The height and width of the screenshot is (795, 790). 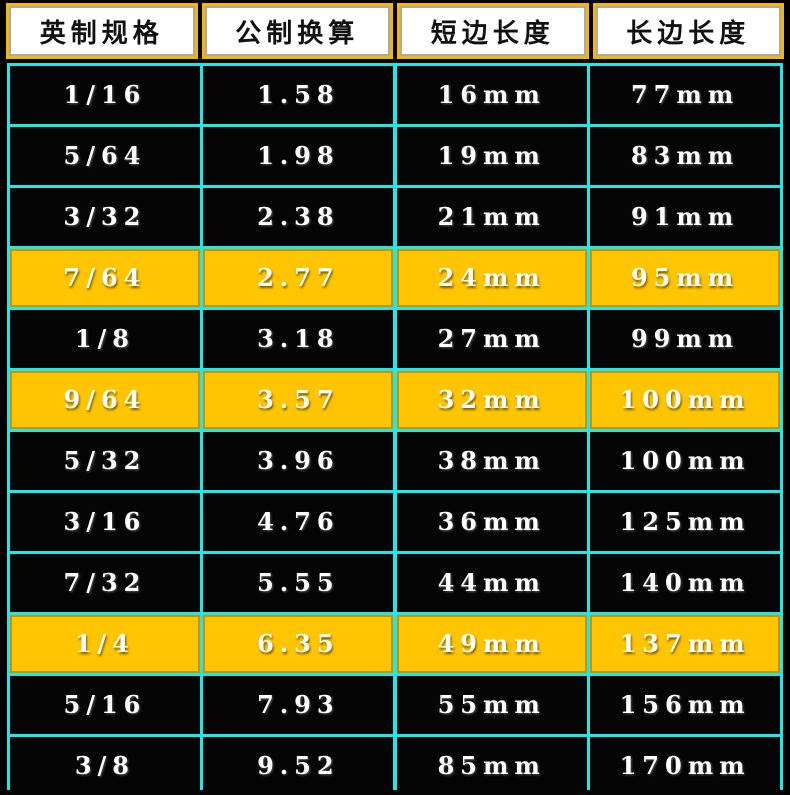 What do you see at coordinates (491, 583) in the screenshot?
I see `cell-short-side-length: 44mm` at bounding box center [491, 583].